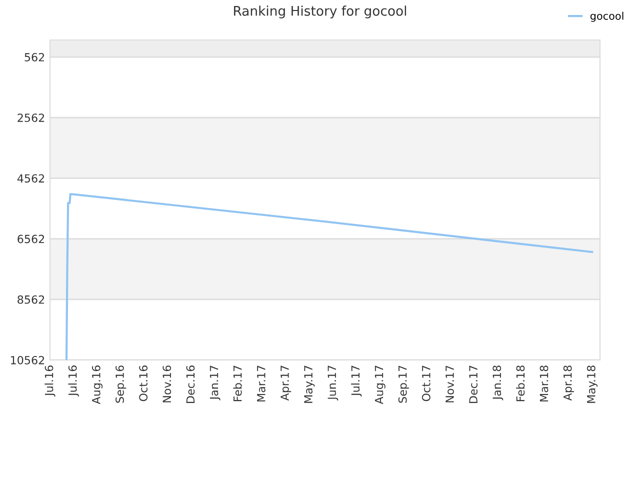 The image size is (640, 480). Describe the element at coordinates (333, 383) in the screenshot. I see `x-tick-label: Jun.17` at that location.